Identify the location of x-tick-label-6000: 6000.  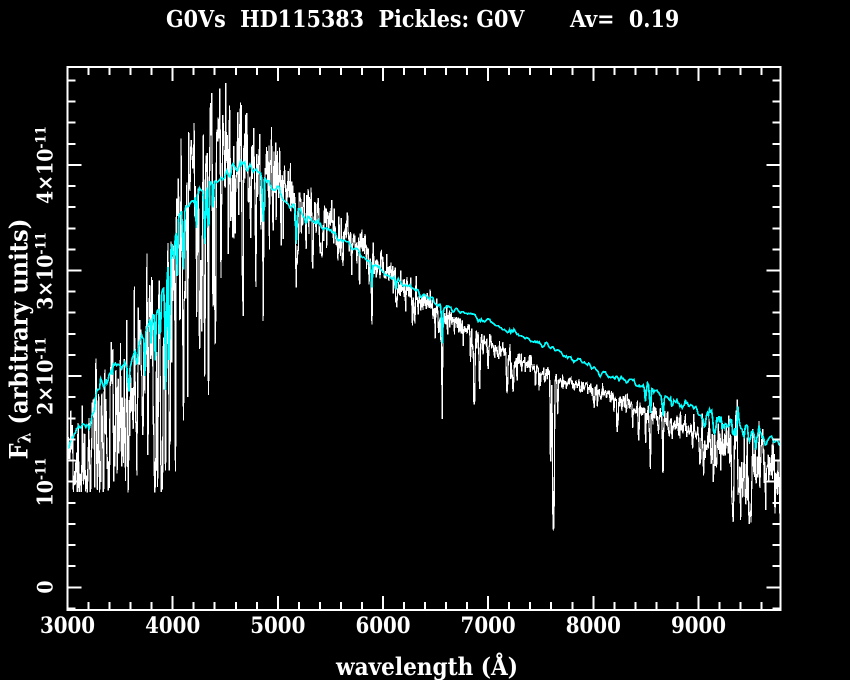
(383, 626).